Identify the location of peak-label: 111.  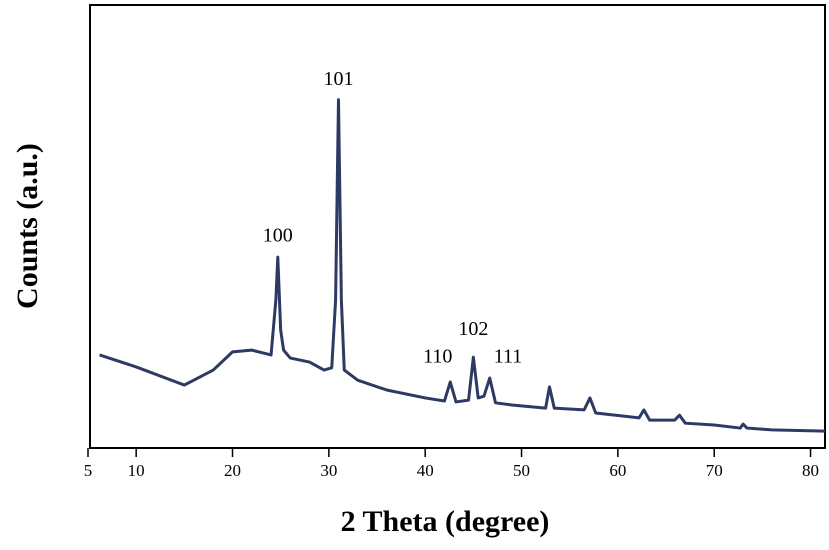
(508, 357).